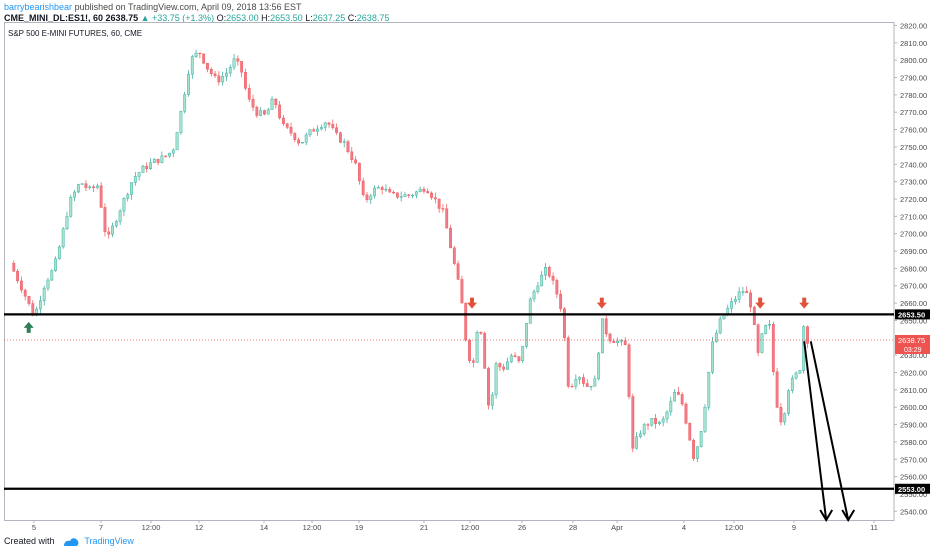 Image resolution: width=932 pixels, height=550 pixels. Describe the element at coordinates (913, 494) in the screenshot. I see `y-tick-label: 2550.00` at that location.